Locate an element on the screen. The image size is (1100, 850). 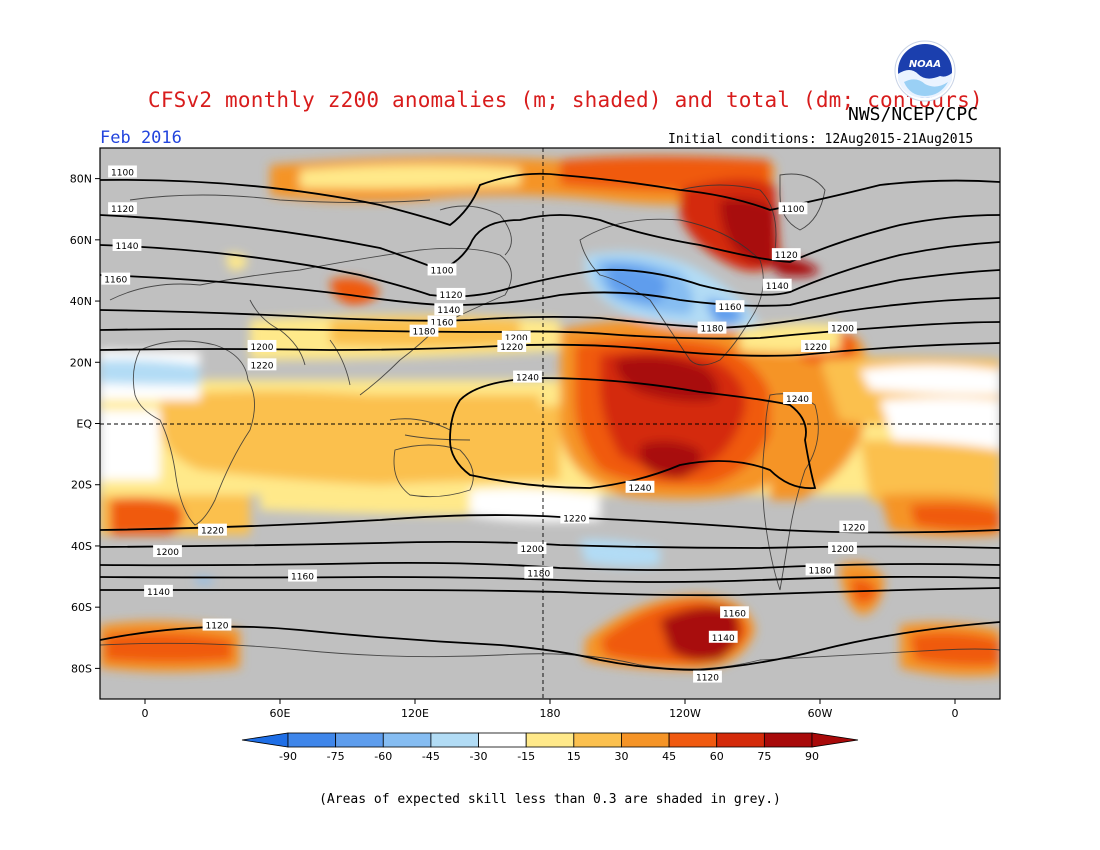
lon-tick-label: 180 is located at coordinates (550, 713).